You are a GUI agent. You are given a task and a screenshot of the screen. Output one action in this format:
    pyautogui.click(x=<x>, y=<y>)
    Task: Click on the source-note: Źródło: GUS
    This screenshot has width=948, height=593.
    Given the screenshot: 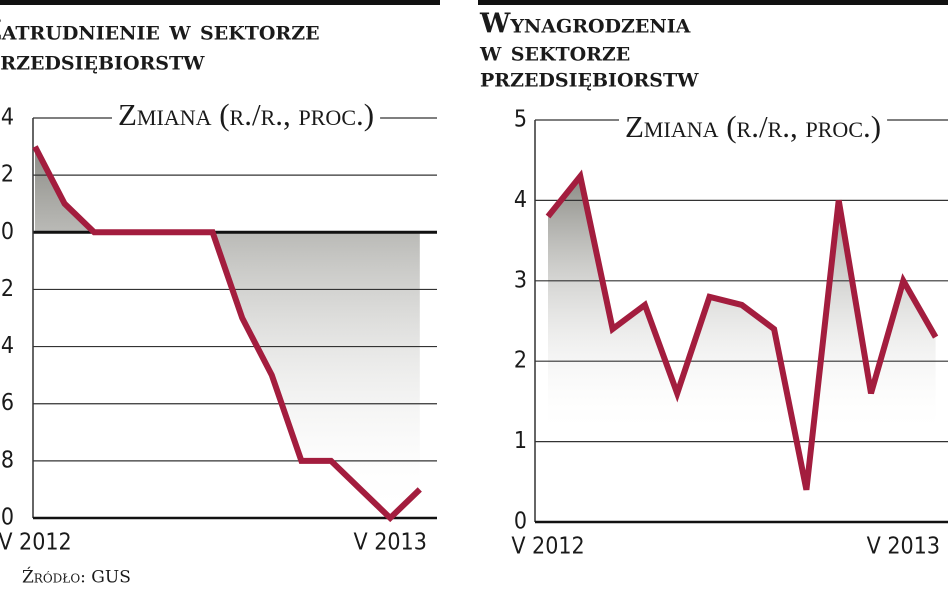 What is the action you would take?
    pyautogui.click(x=76, y=577)
    